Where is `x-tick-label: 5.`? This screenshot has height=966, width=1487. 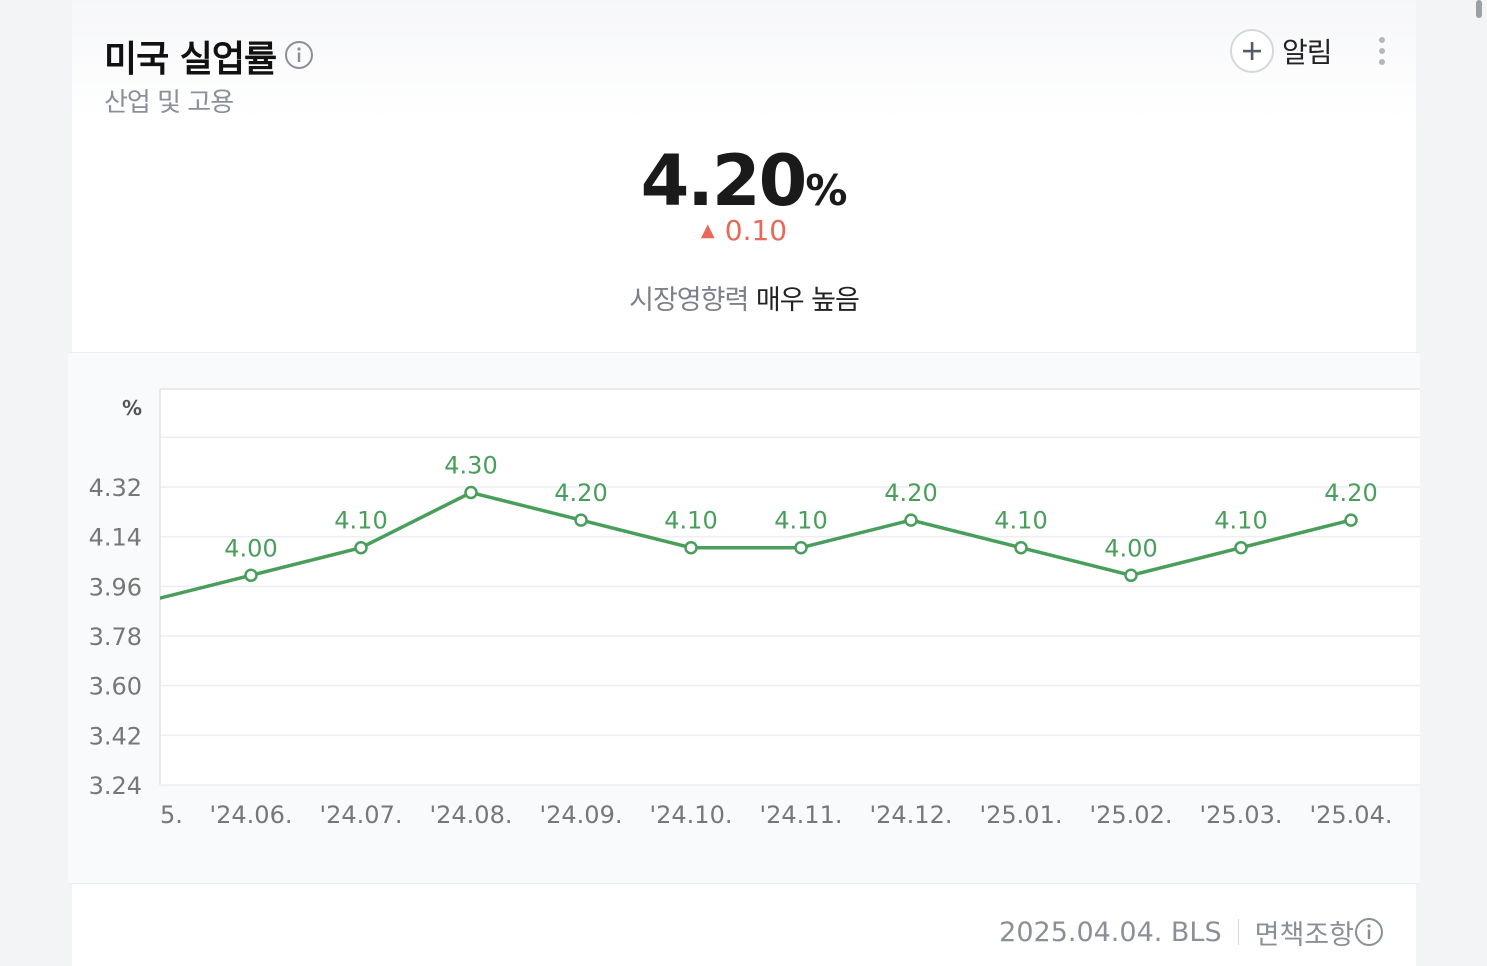
x-tick-label: 5. is located at coordinates (171, 815).